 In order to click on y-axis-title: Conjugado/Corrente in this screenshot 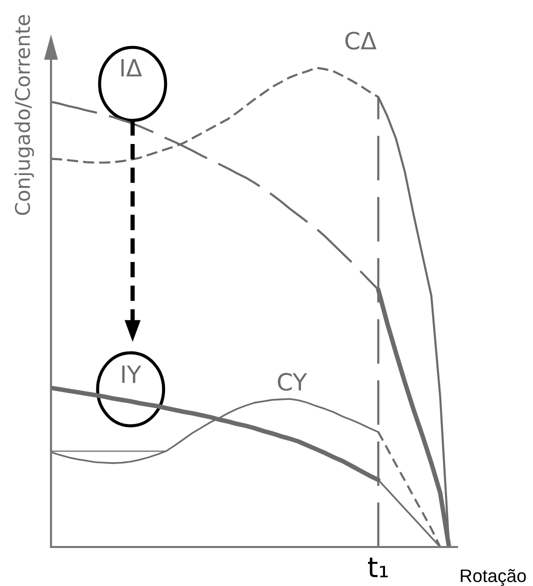, I will do `click(24, 115)`.